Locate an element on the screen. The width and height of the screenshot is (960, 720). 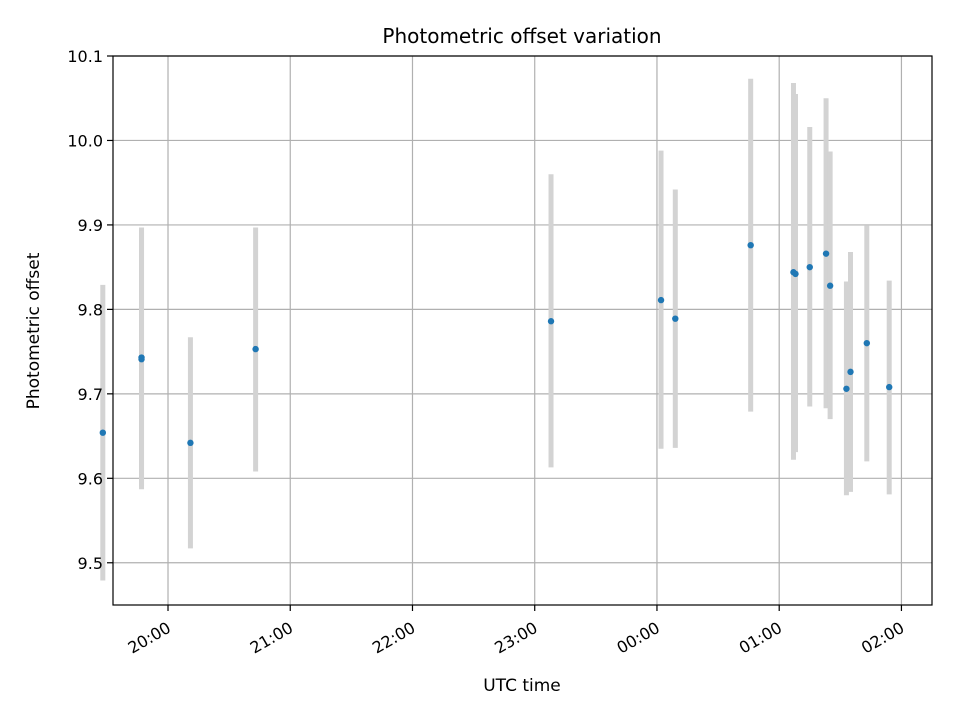
y-tick-label: 9.8 is located at coordinates (90, 309).